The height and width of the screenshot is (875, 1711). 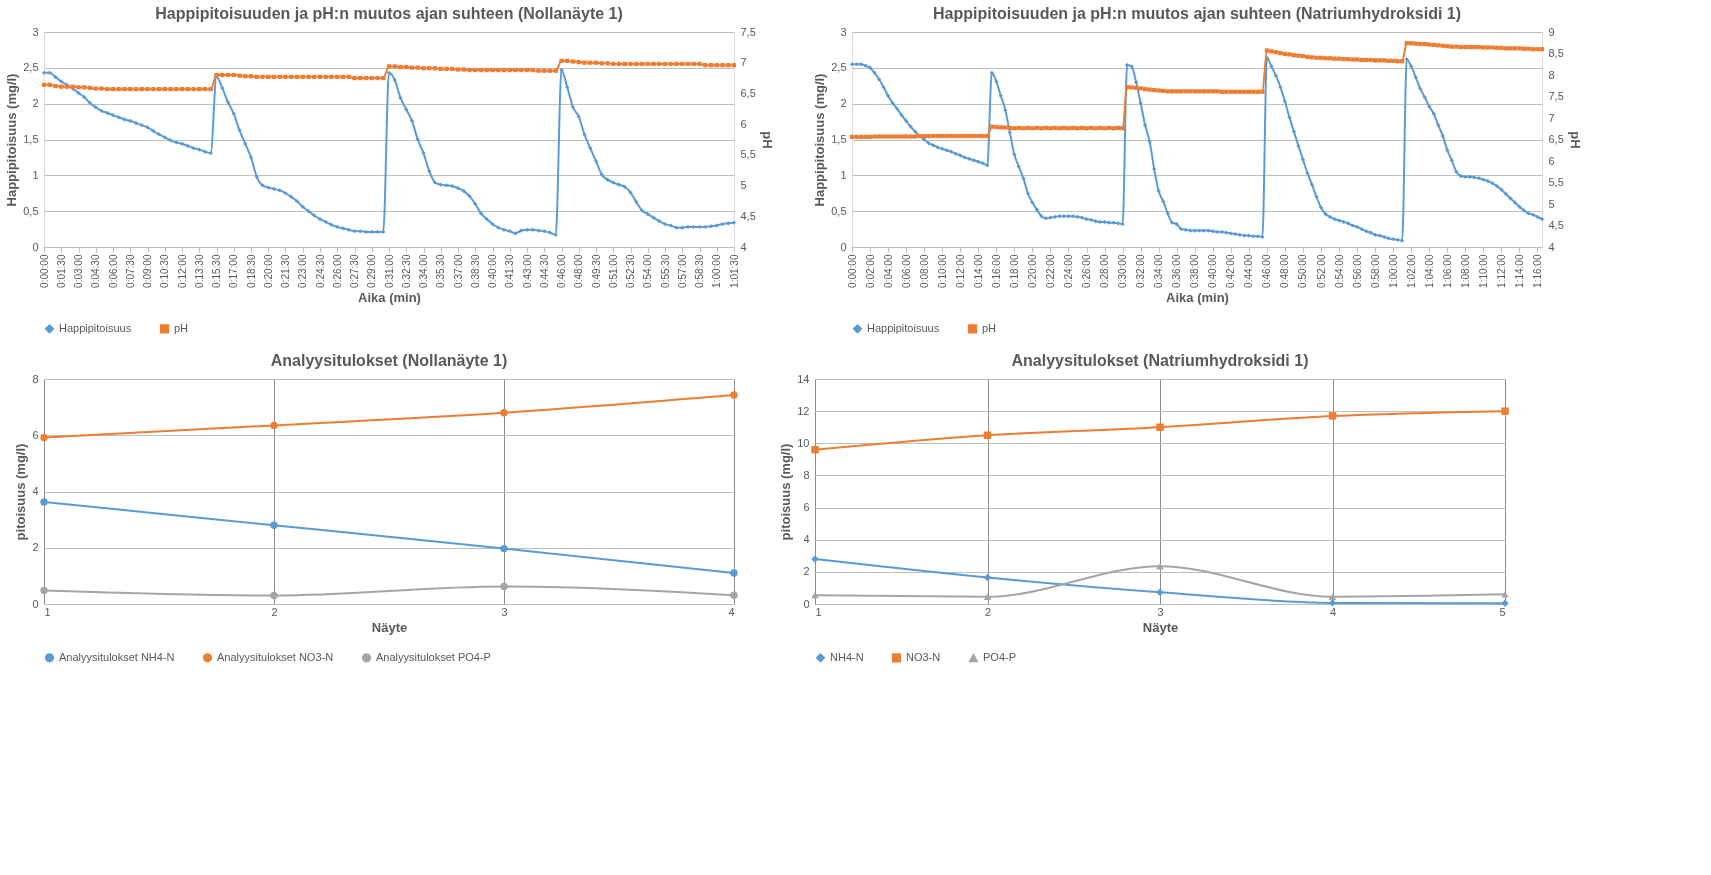 I want to click on chart-title: Analyysitulokset (Natriumhydroksidi 1), so click(x=1160, y=360).